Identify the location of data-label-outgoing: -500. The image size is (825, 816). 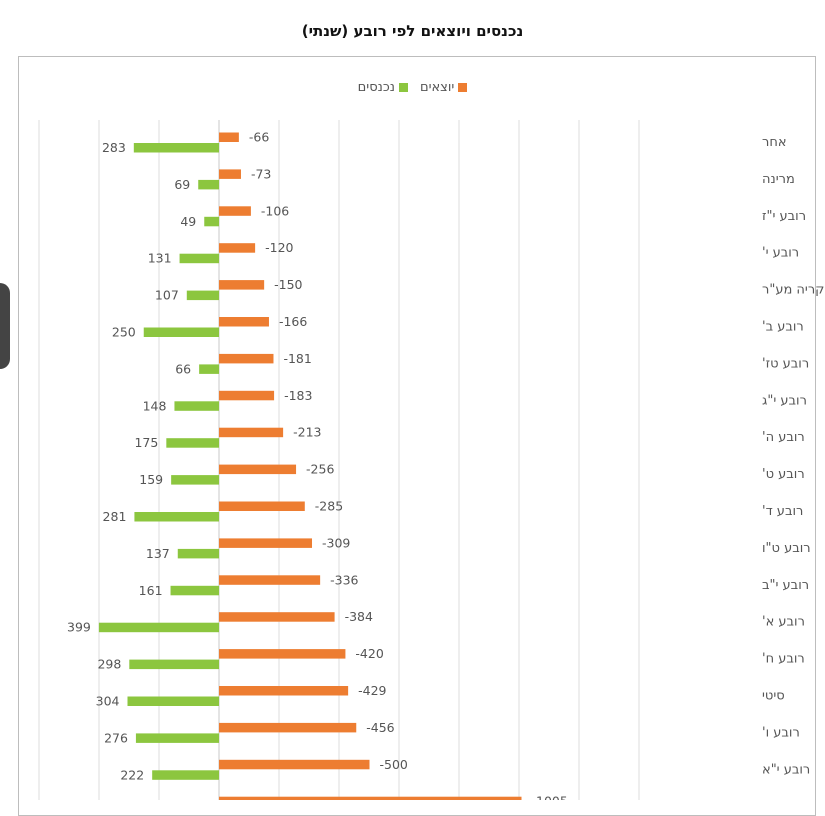
(394, 764).